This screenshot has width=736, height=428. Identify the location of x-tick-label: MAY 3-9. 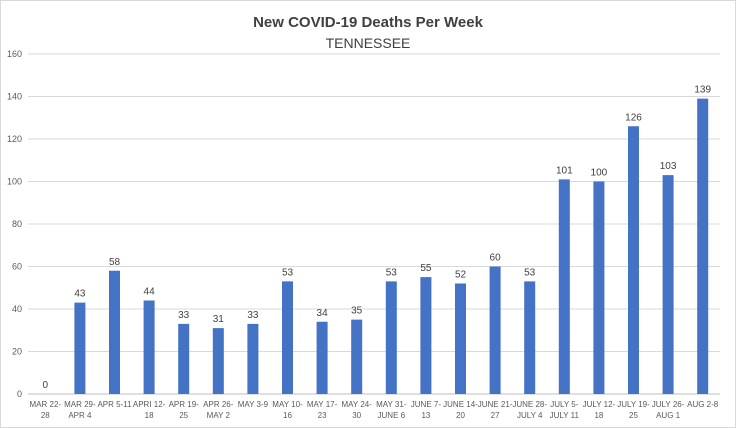
(253, 404).